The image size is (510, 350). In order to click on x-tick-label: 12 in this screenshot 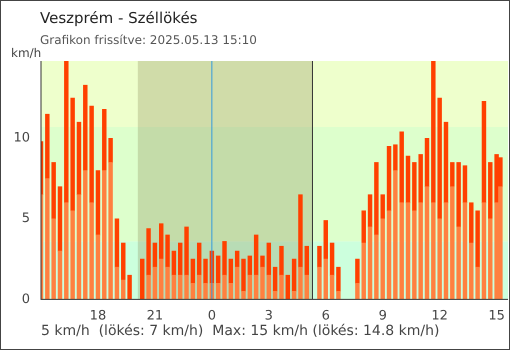, I will do `click(439, 316)`.